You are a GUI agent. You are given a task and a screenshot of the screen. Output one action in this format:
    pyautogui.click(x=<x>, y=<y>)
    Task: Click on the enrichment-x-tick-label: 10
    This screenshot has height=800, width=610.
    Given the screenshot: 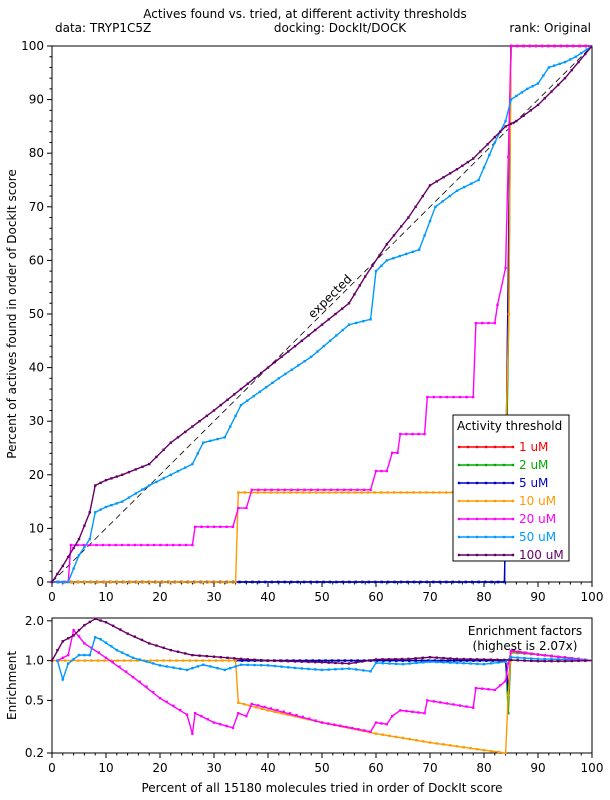 What is the action you would take?
    pyautogui.click(x=105, y=768)
    